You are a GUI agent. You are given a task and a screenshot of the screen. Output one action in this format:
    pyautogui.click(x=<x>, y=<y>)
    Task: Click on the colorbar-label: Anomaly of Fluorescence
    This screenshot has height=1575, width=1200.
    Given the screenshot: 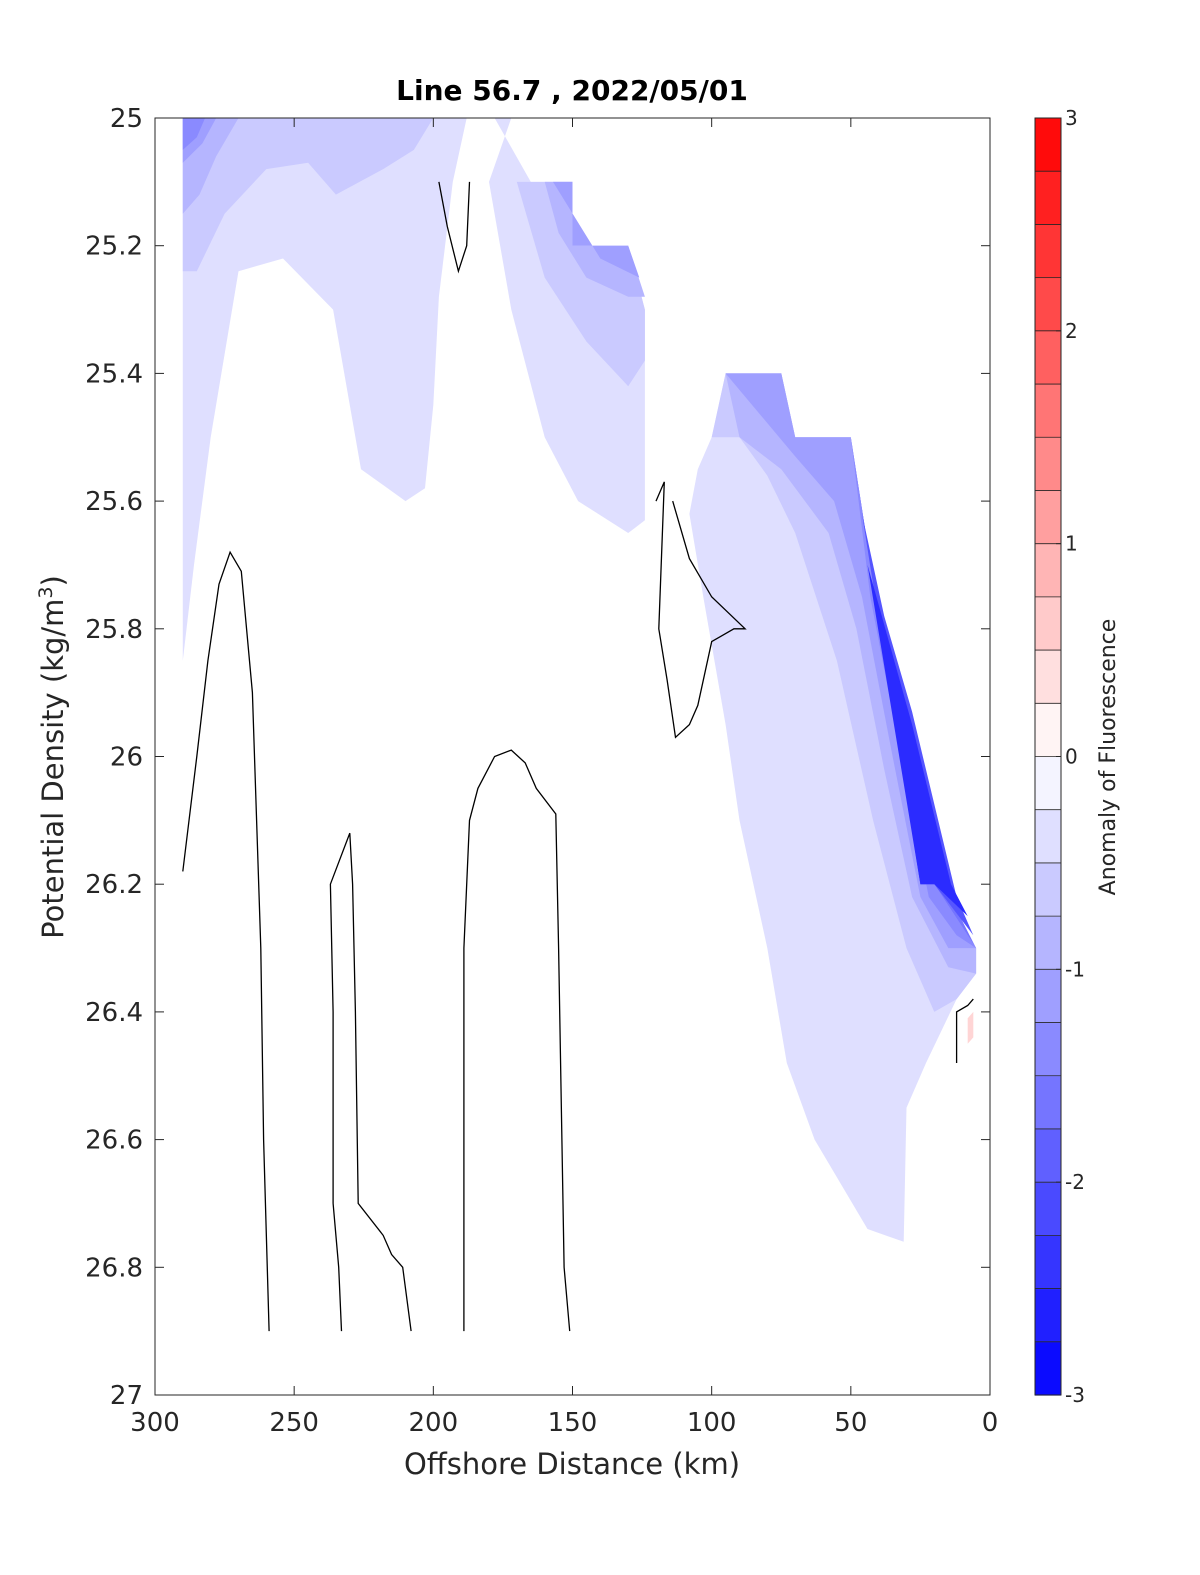 What is the action you would take?
    pyautogui.click(x=1108, y=757)
    